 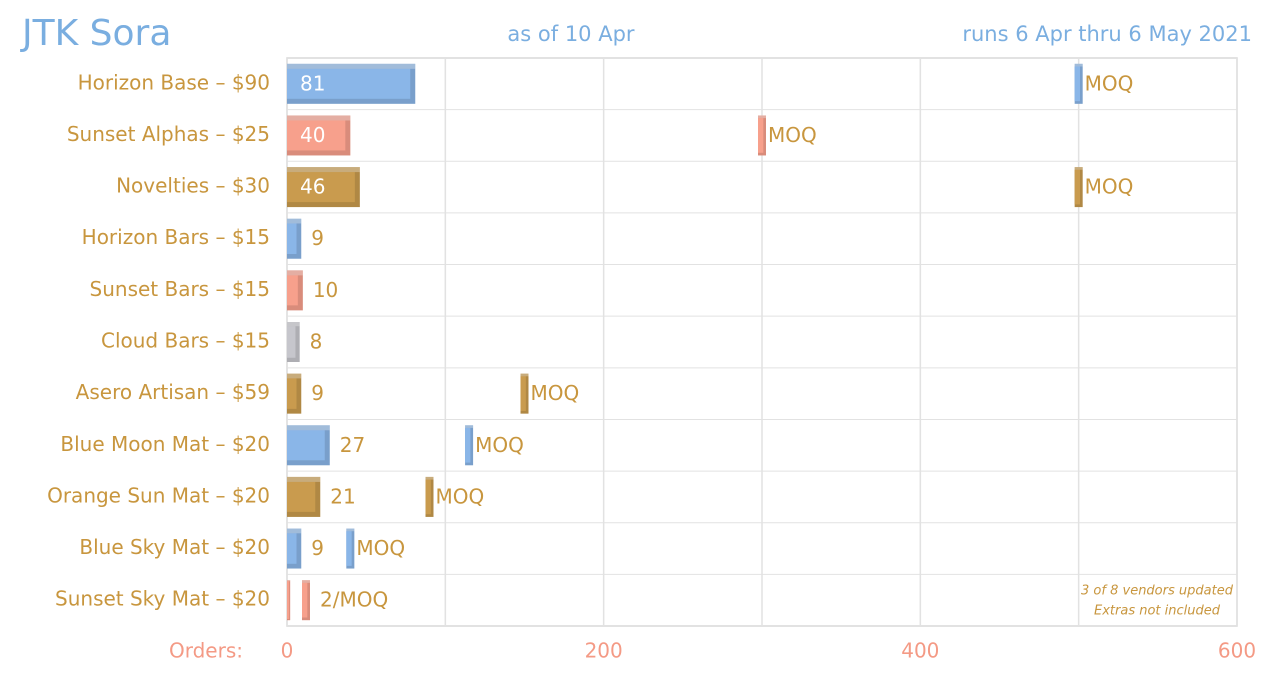 What do you see at coordinates (354, 600) in the screenshot?
I see `data-label: 2/MOQ` at bounding box center [354, 600].